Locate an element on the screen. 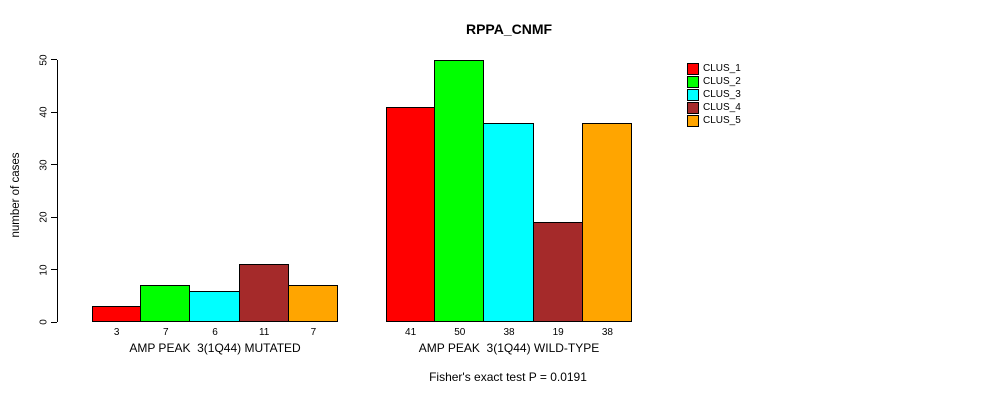 The image size is (990, 400). bar-clus_5-group1 is located at coordinates (313, 303).